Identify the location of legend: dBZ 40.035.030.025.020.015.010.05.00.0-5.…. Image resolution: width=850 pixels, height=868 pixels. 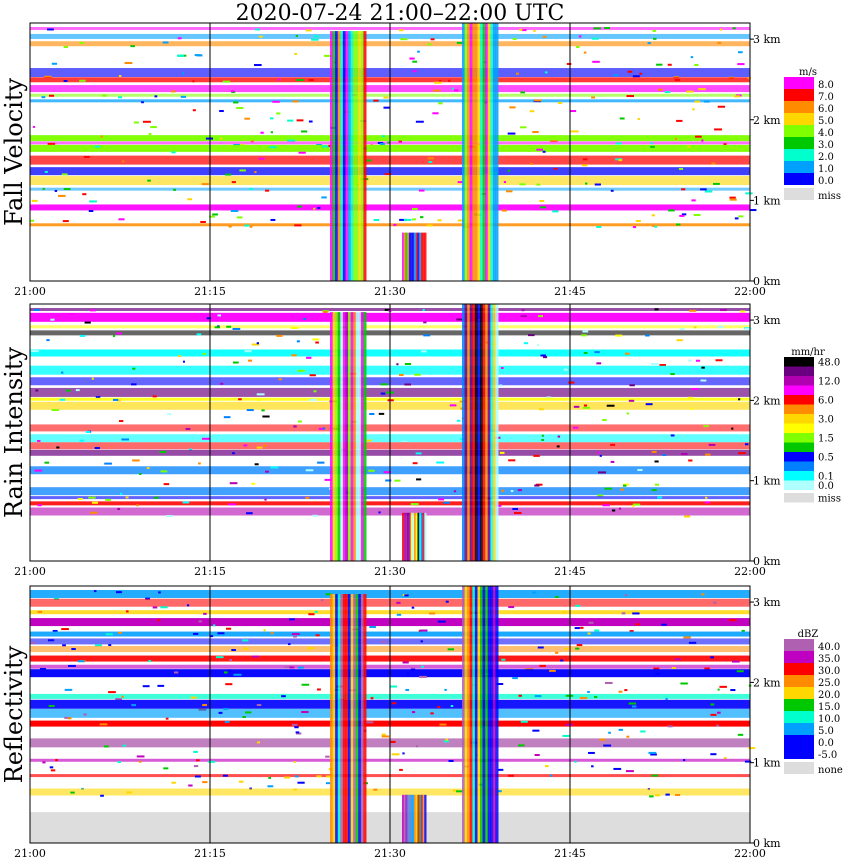
(813, 702).